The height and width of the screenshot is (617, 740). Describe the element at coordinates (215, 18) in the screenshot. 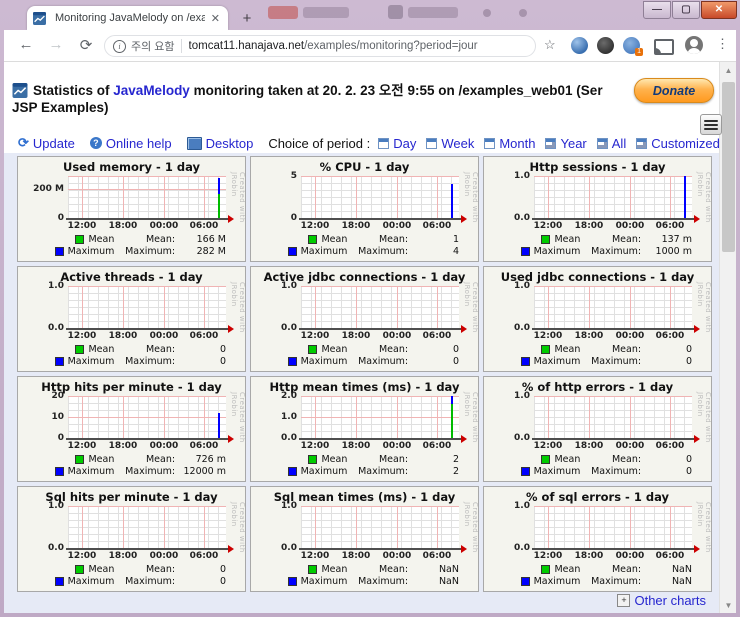

I see `tab-close-icon: ✕` at that location.